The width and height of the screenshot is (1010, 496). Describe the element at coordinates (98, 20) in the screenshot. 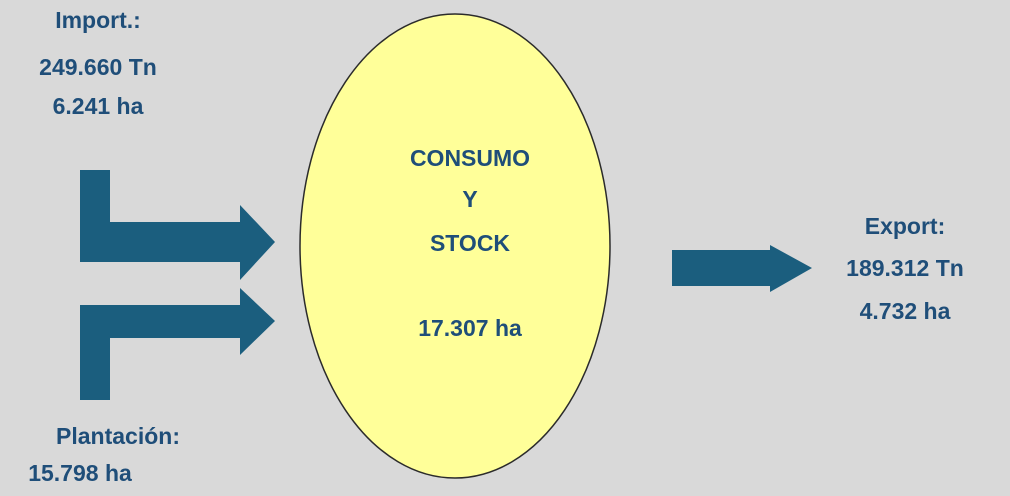

I see `import-label: Import.:` at that location.